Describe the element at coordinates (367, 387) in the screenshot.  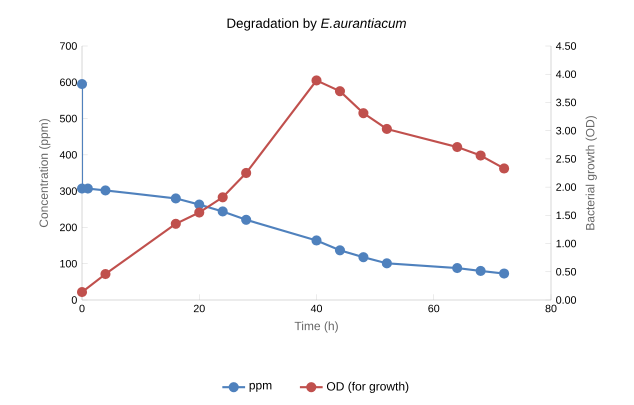
I see `legend-label: OD (for growth)` at that location.